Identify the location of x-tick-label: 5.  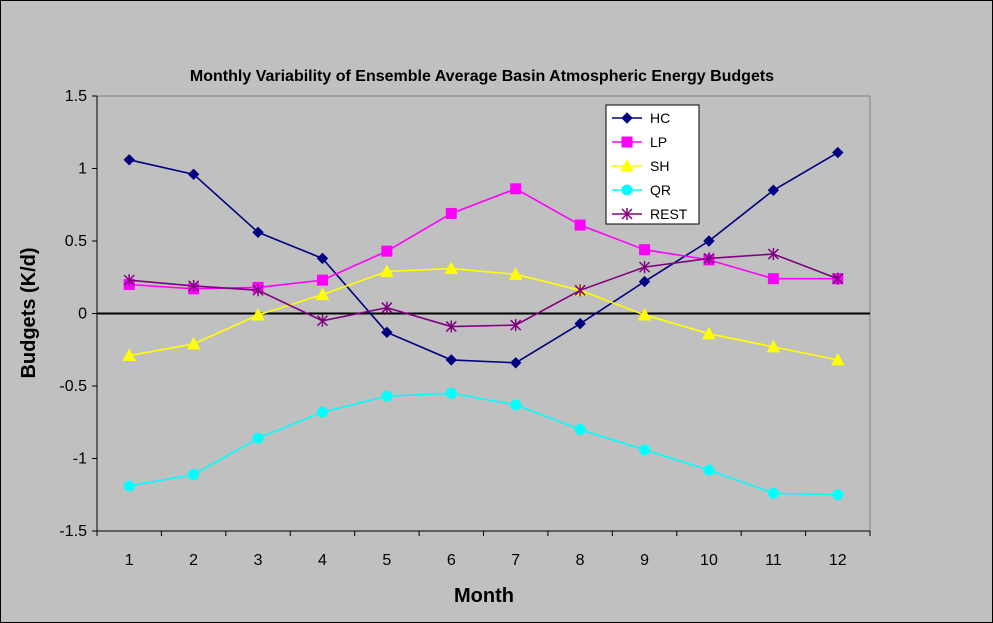
(386, 560).